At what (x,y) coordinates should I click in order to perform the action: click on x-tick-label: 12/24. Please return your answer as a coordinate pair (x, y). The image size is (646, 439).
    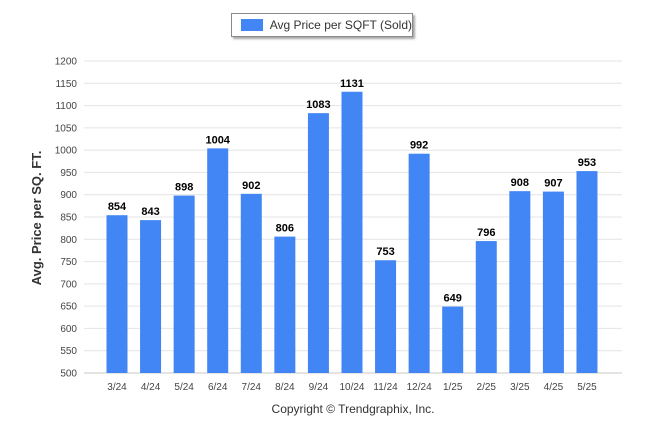
    Looking at the image, I should click on (419, 387).